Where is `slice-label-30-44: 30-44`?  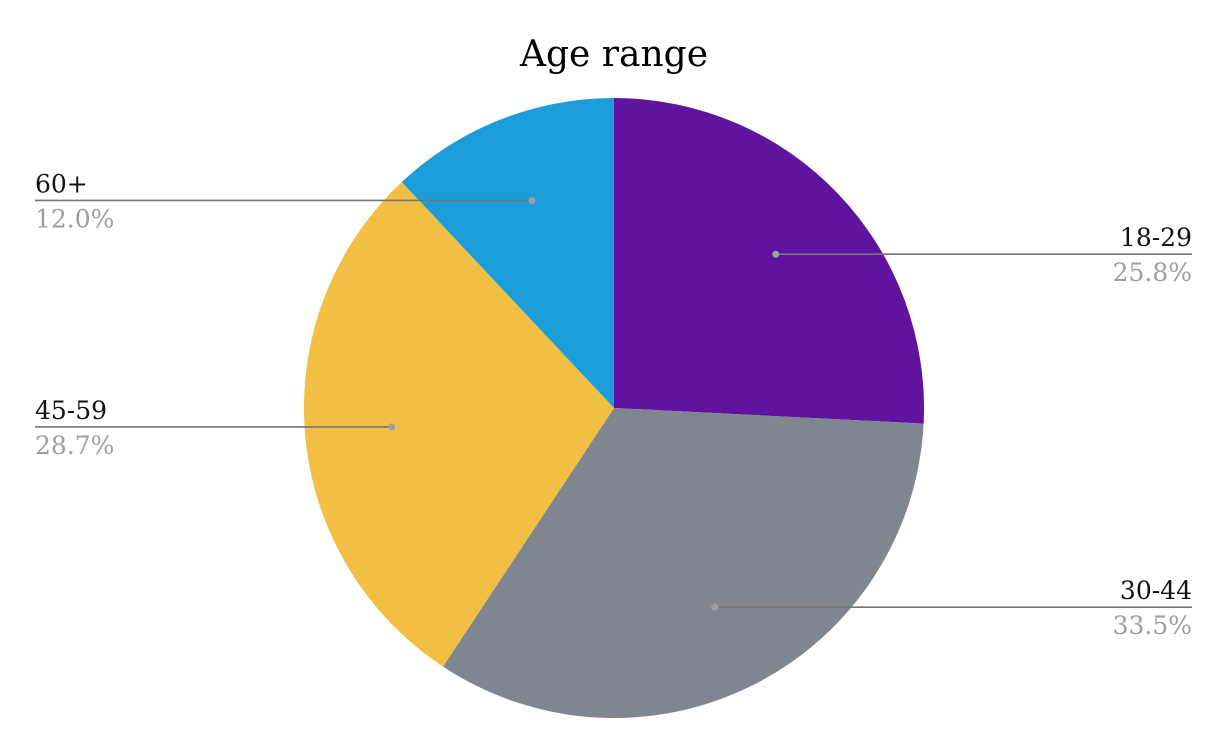
slice-label-30-44: 30-44 is located at coordinates (1156, 590).